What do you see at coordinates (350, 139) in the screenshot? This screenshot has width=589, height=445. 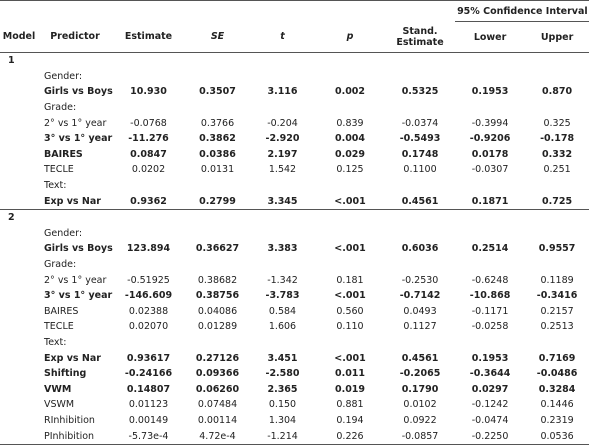 I see `cell-value: 0.004` at bounding box center [350, 139].